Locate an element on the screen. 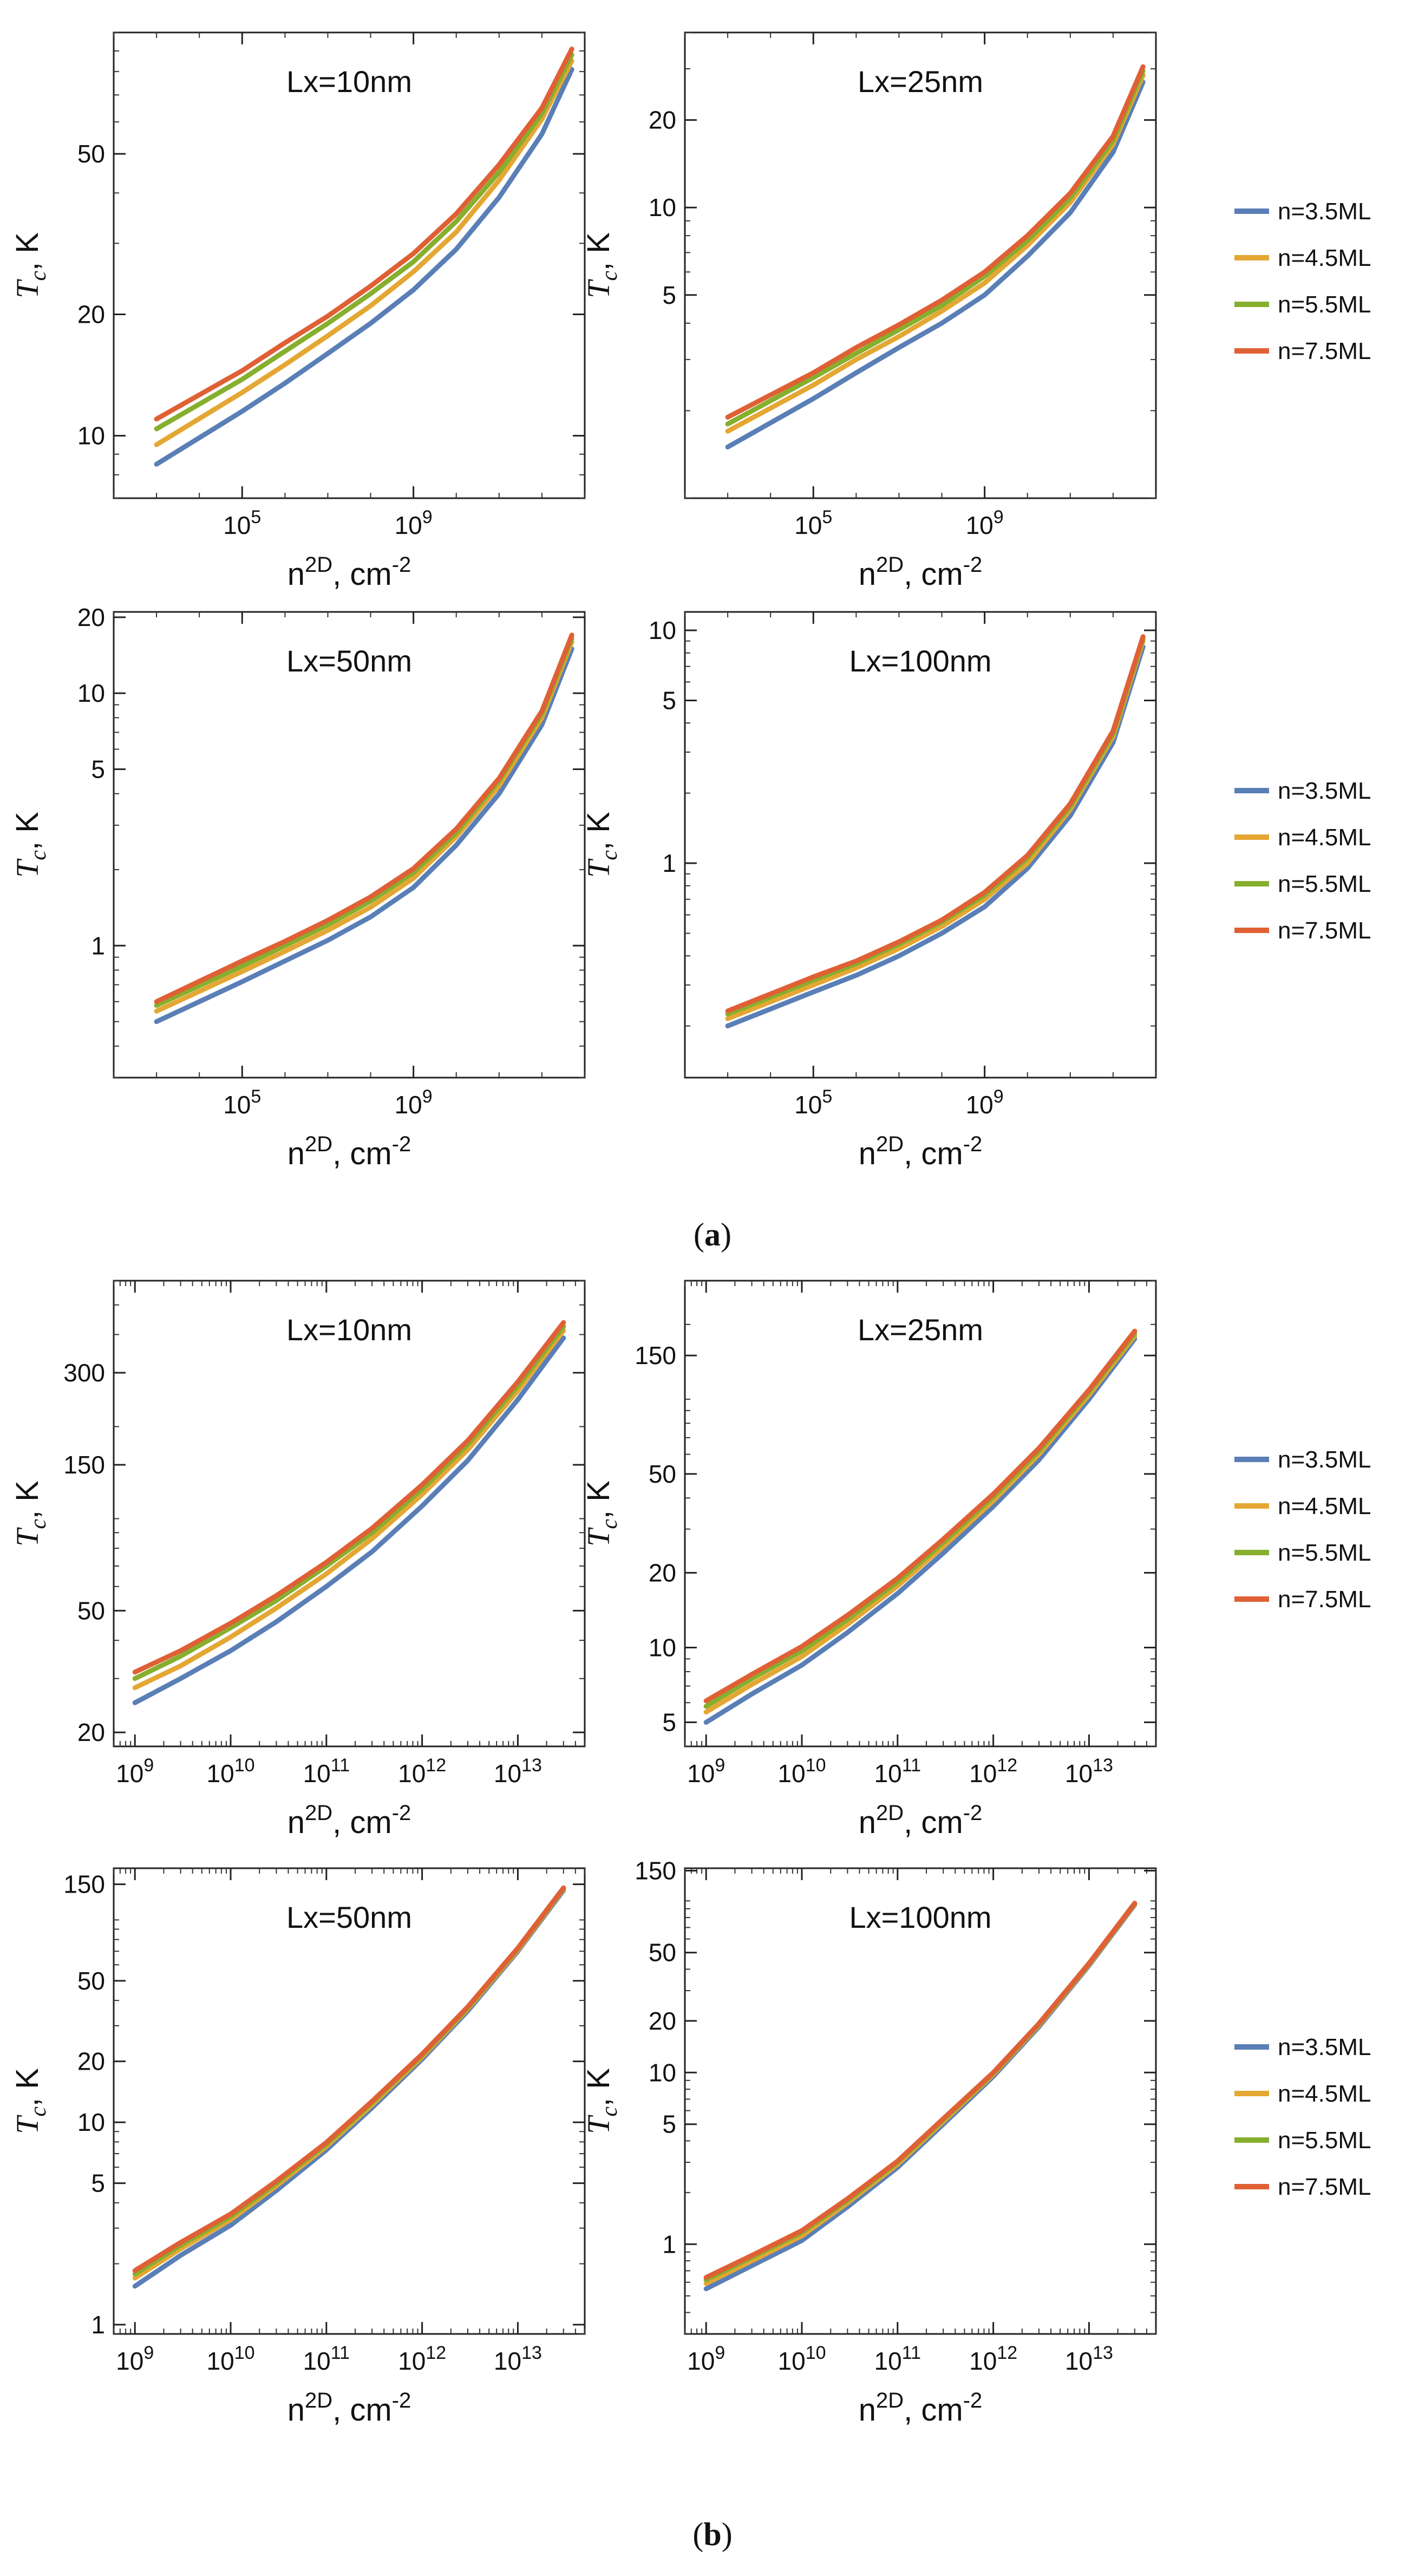  x-tick-label: 10¹³ is located at coordinates (518, 1771).